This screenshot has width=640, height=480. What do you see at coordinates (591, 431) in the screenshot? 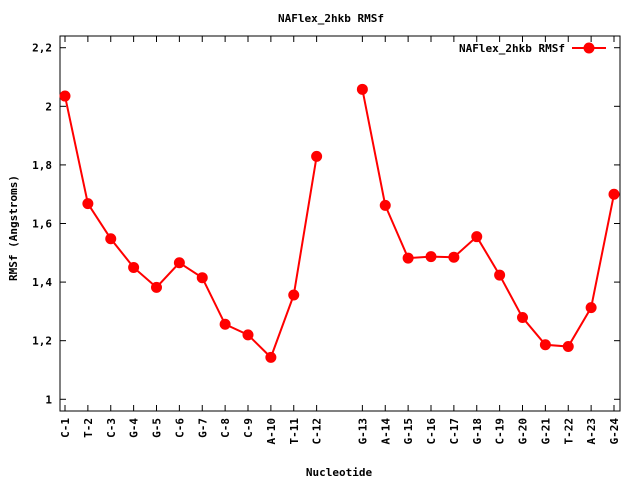
I see `x-tick-label: A-23` at bounding box center [591, 431].